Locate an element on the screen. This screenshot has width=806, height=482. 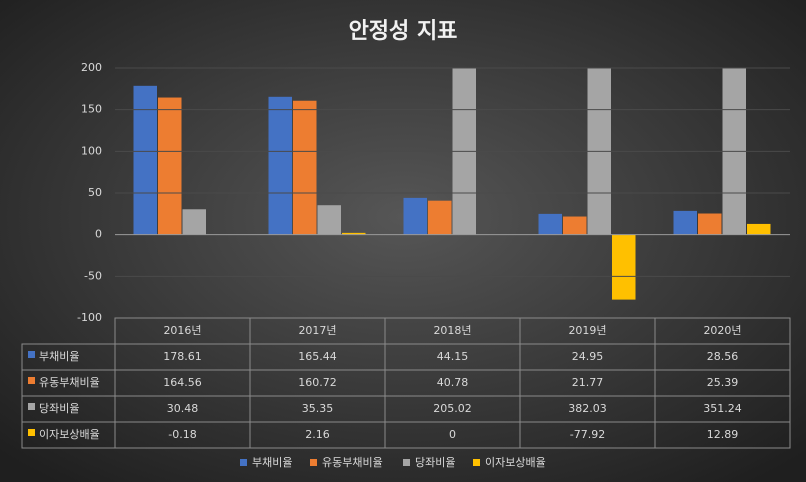
y-tick-label: 50 is located at coordinates (95, 192).